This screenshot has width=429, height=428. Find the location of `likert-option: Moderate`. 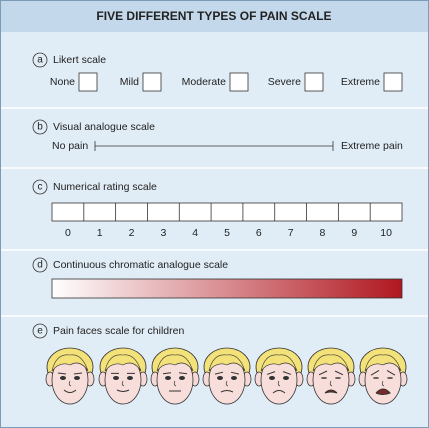

likert-option: Moderate is located at coordinates (204, 82).